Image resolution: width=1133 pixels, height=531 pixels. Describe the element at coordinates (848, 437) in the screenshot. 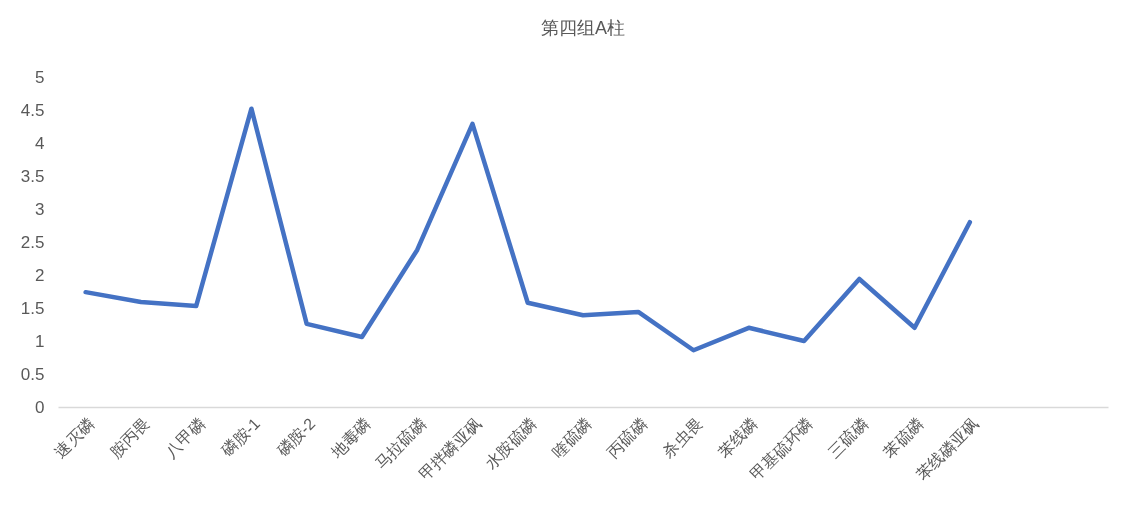

I see `x-tick-label: 三硫磷` at that location.